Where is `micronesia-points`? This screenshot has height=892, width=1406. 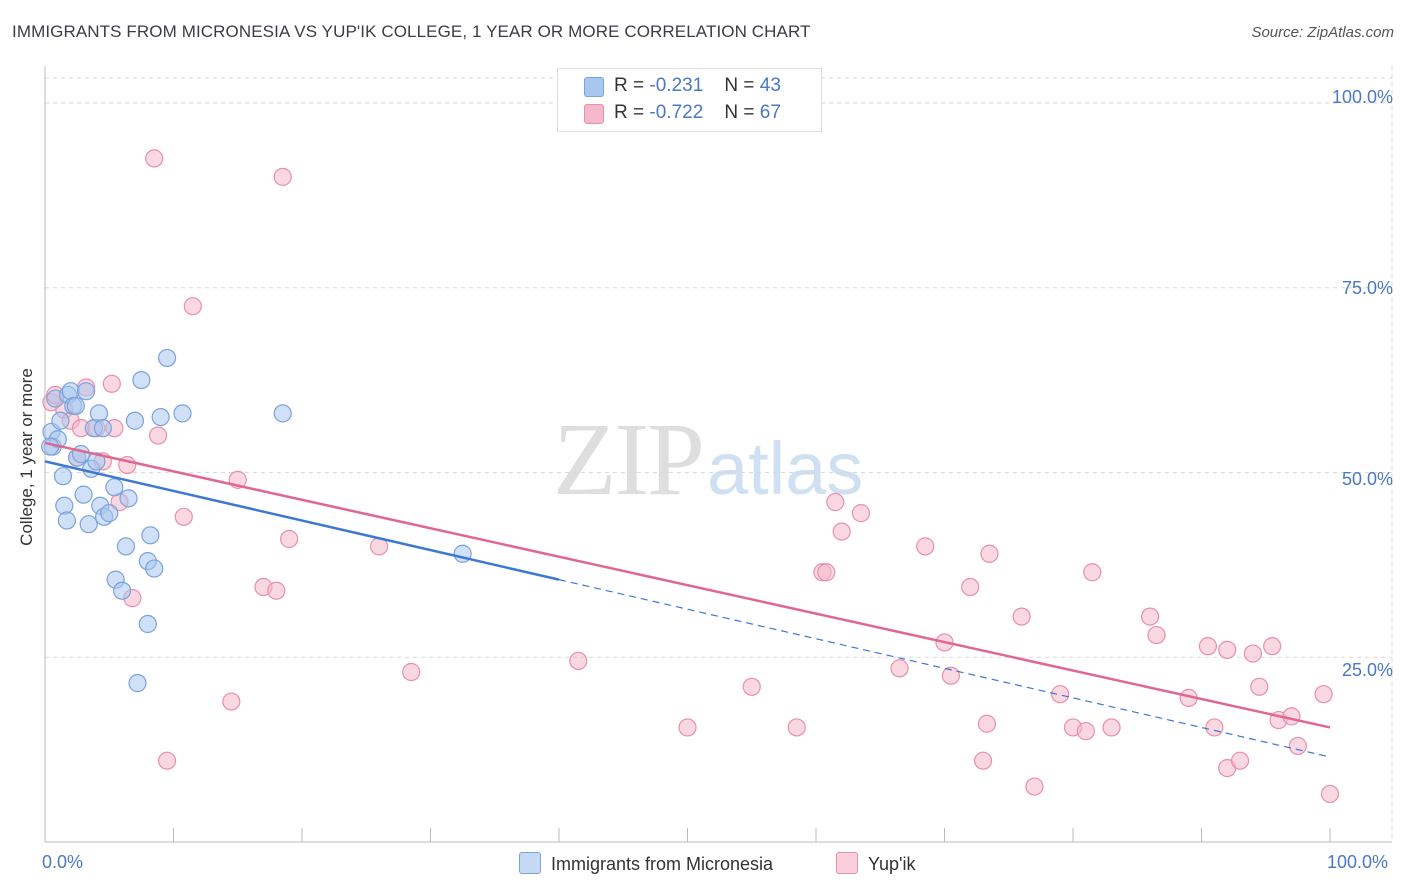 micronesia-points is located at coordinates (256, 520).